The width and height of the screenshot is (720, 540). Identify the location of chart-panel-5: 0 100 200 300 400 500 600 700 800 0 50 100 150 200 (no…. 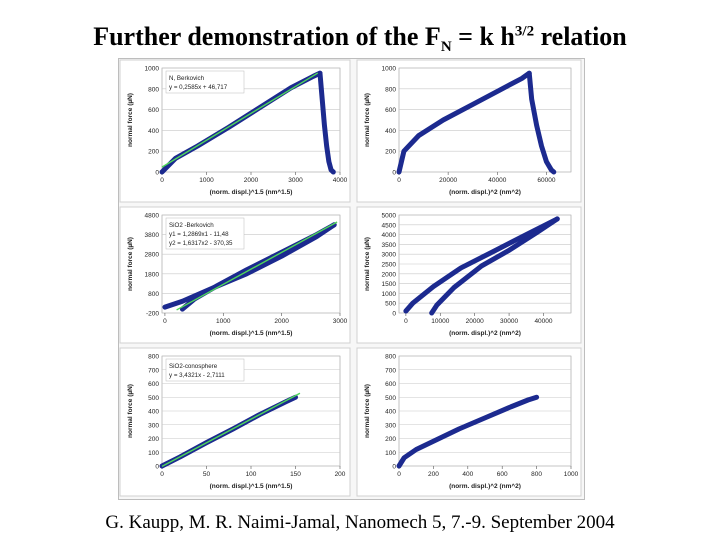
(235, 422).